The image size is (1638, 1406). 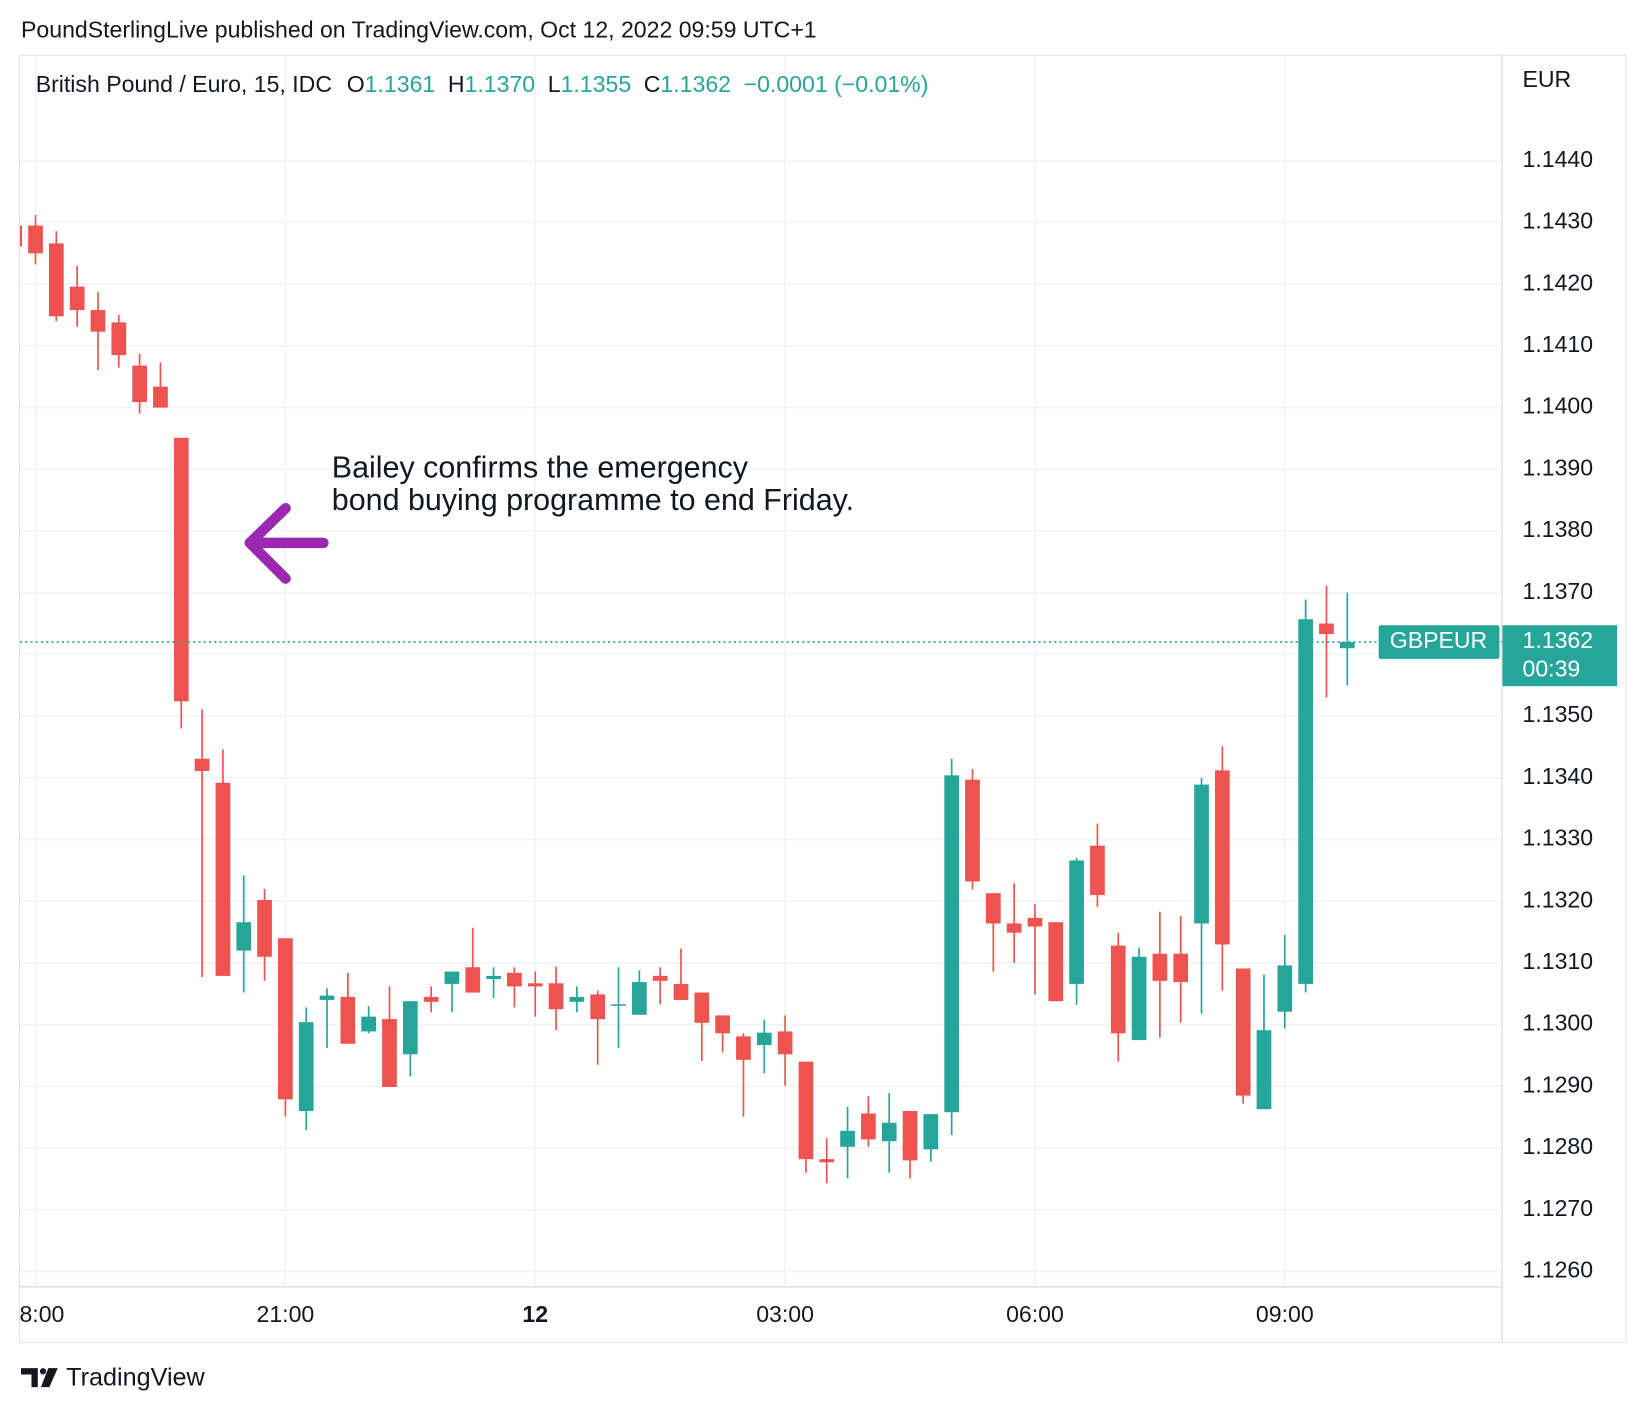 What do you see at coordinates (1558, 221) in the screenshot?
I see `y-tick-label: 1.1430` at bounding box center [1558, 221].